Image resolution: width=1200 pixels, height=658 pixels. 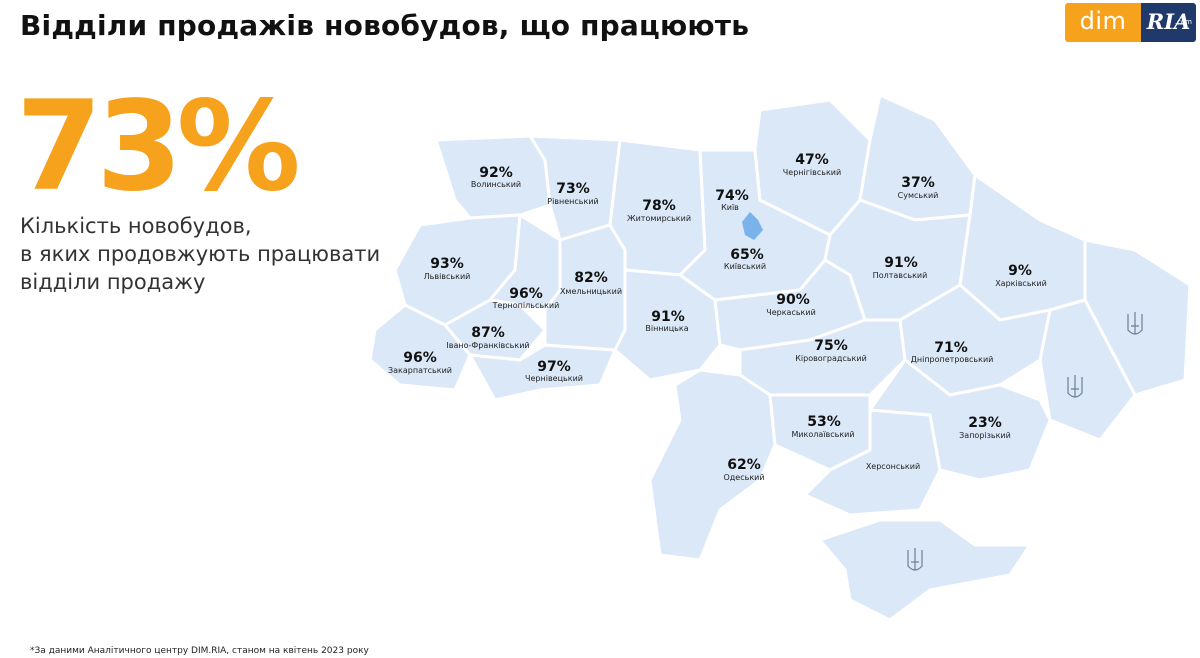 I want to click on headline-percentage: 73%, so click(x=158, y=147).